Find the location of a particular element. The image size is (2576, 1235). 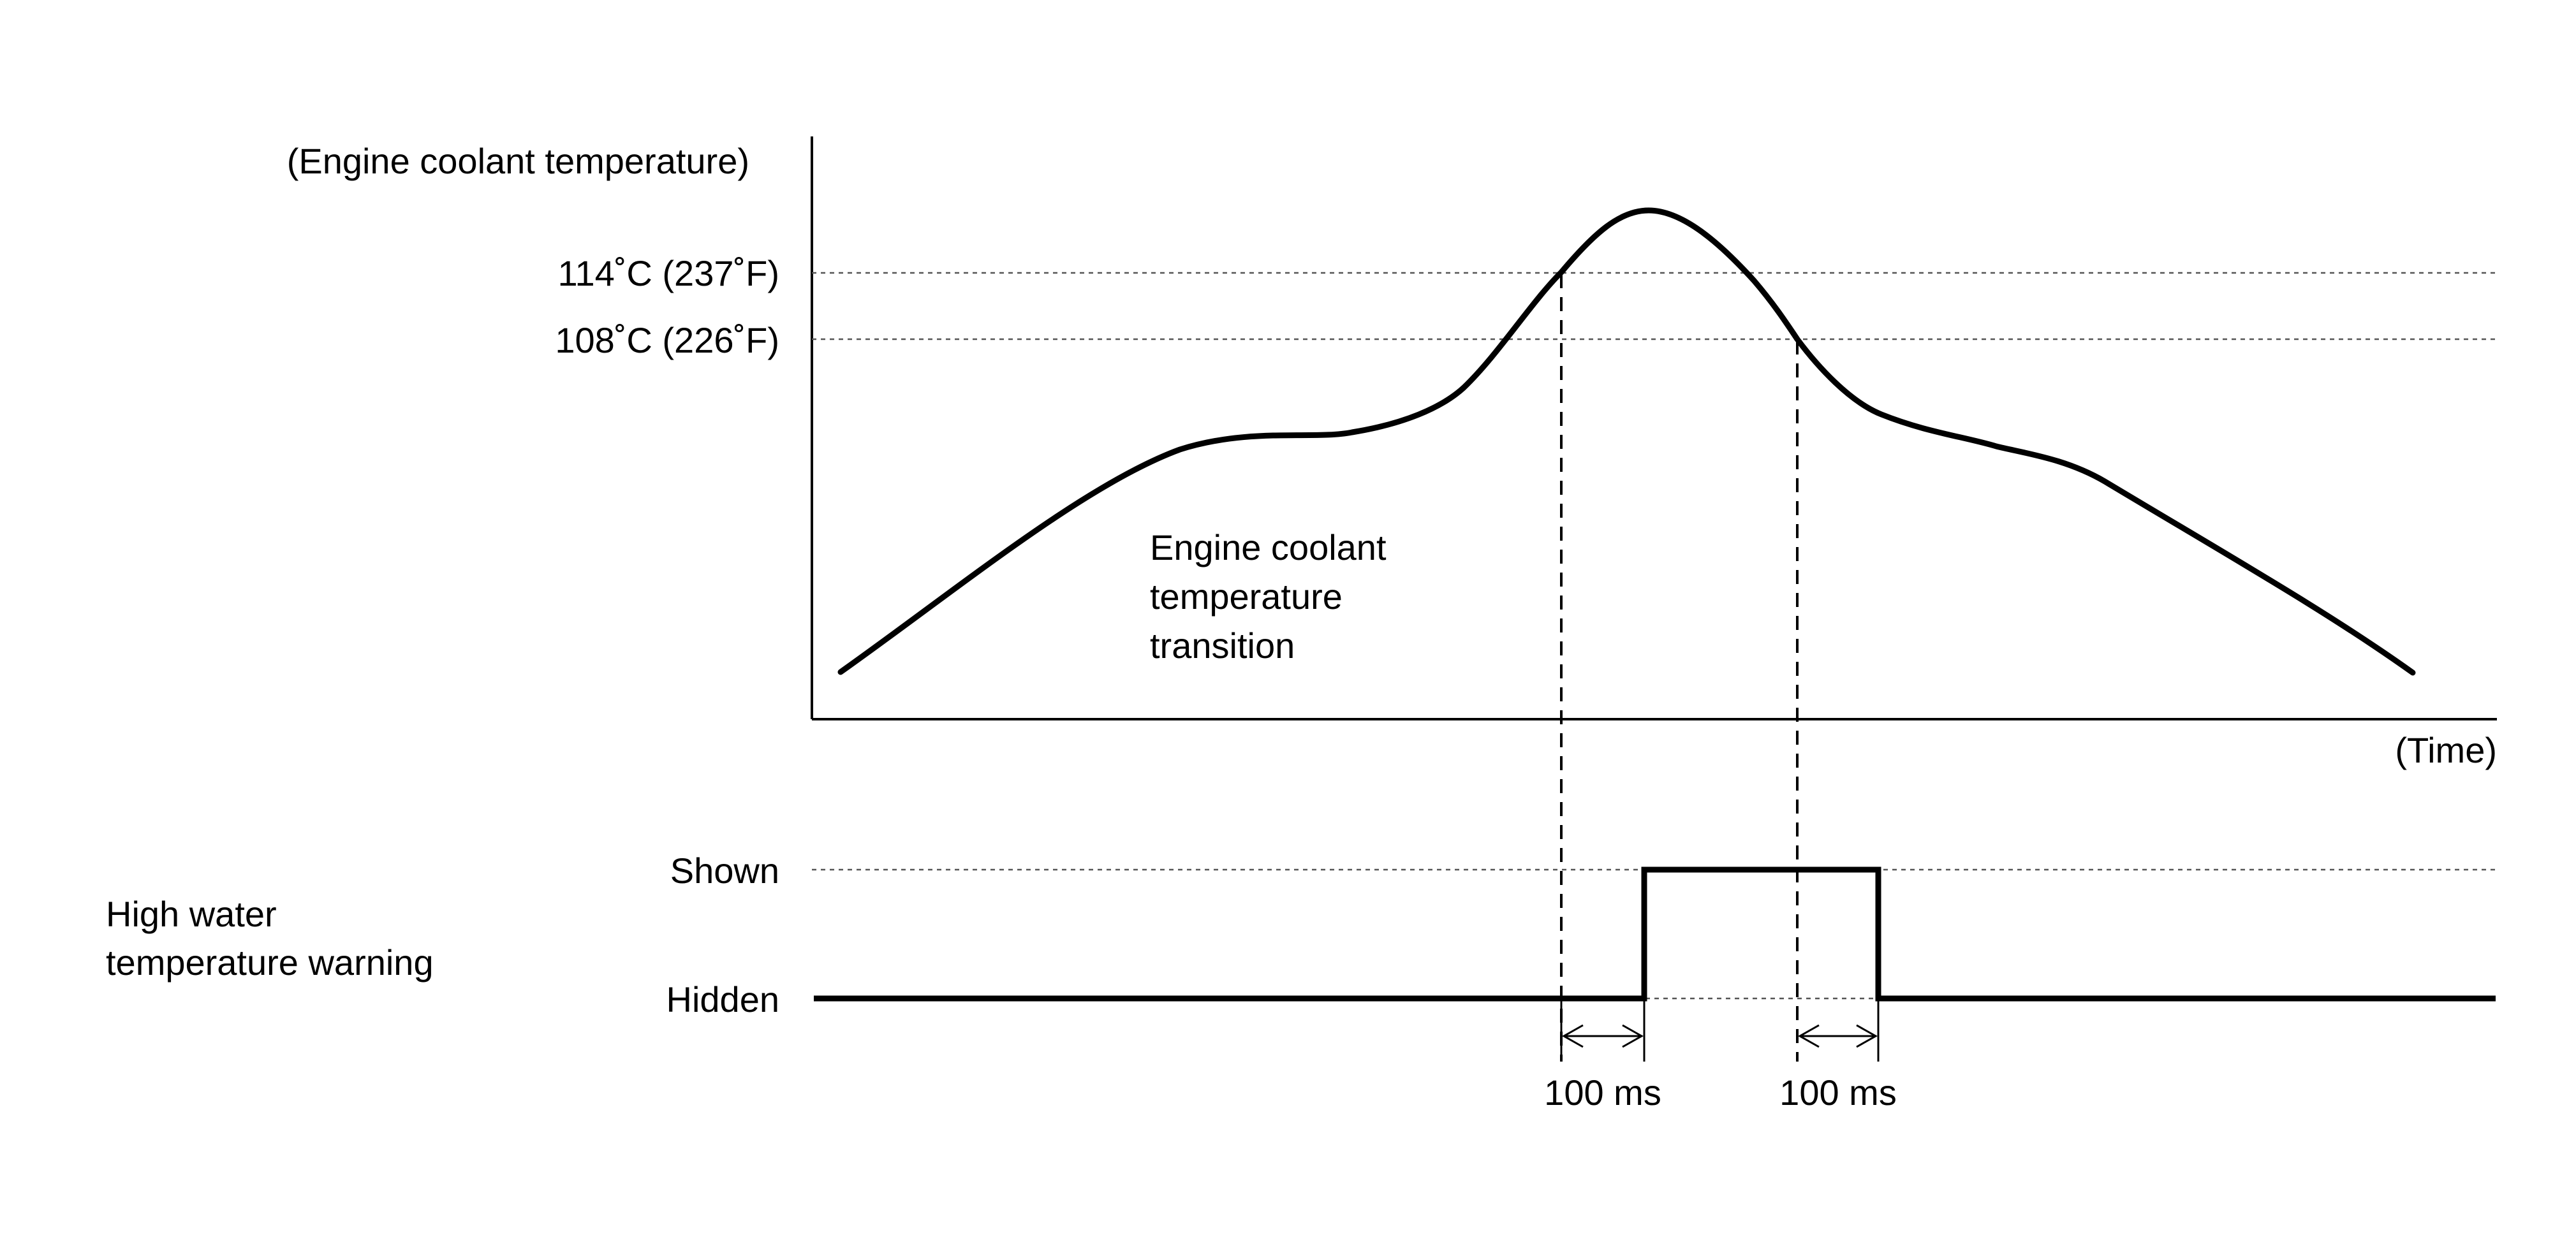

off-delay-arrowhead-right is located at coordinates (1867, 1036).